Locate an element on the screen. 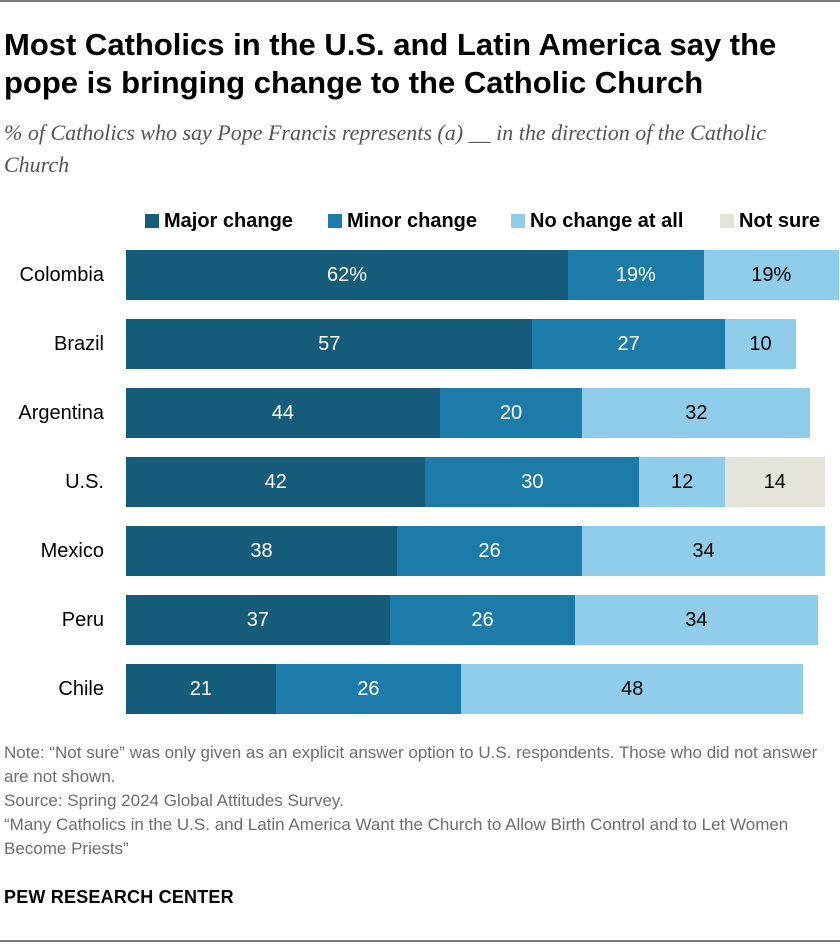  pew-research-center-logo: PEW RESEARCH CENTER is located at coordinates (119, 897).